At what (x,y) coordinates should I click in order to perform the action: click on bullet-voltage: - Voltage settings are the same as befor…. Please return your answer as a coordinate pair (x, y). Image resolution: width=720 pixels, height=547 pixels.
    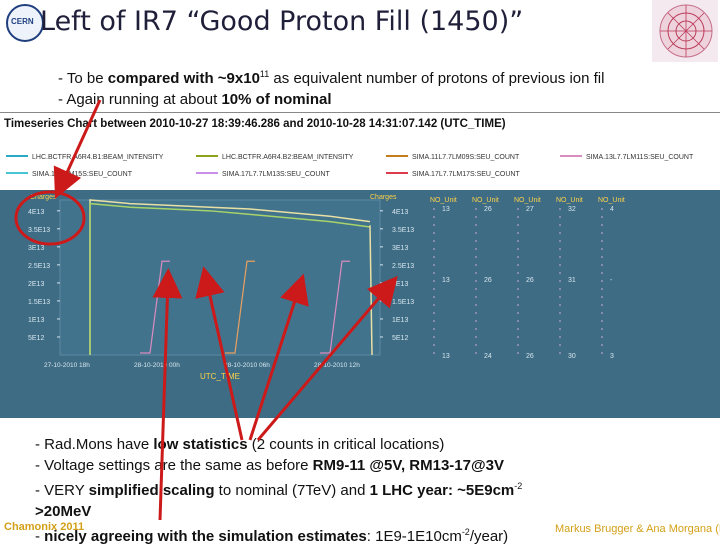
    Looking at the image, I should click on (269, 465).